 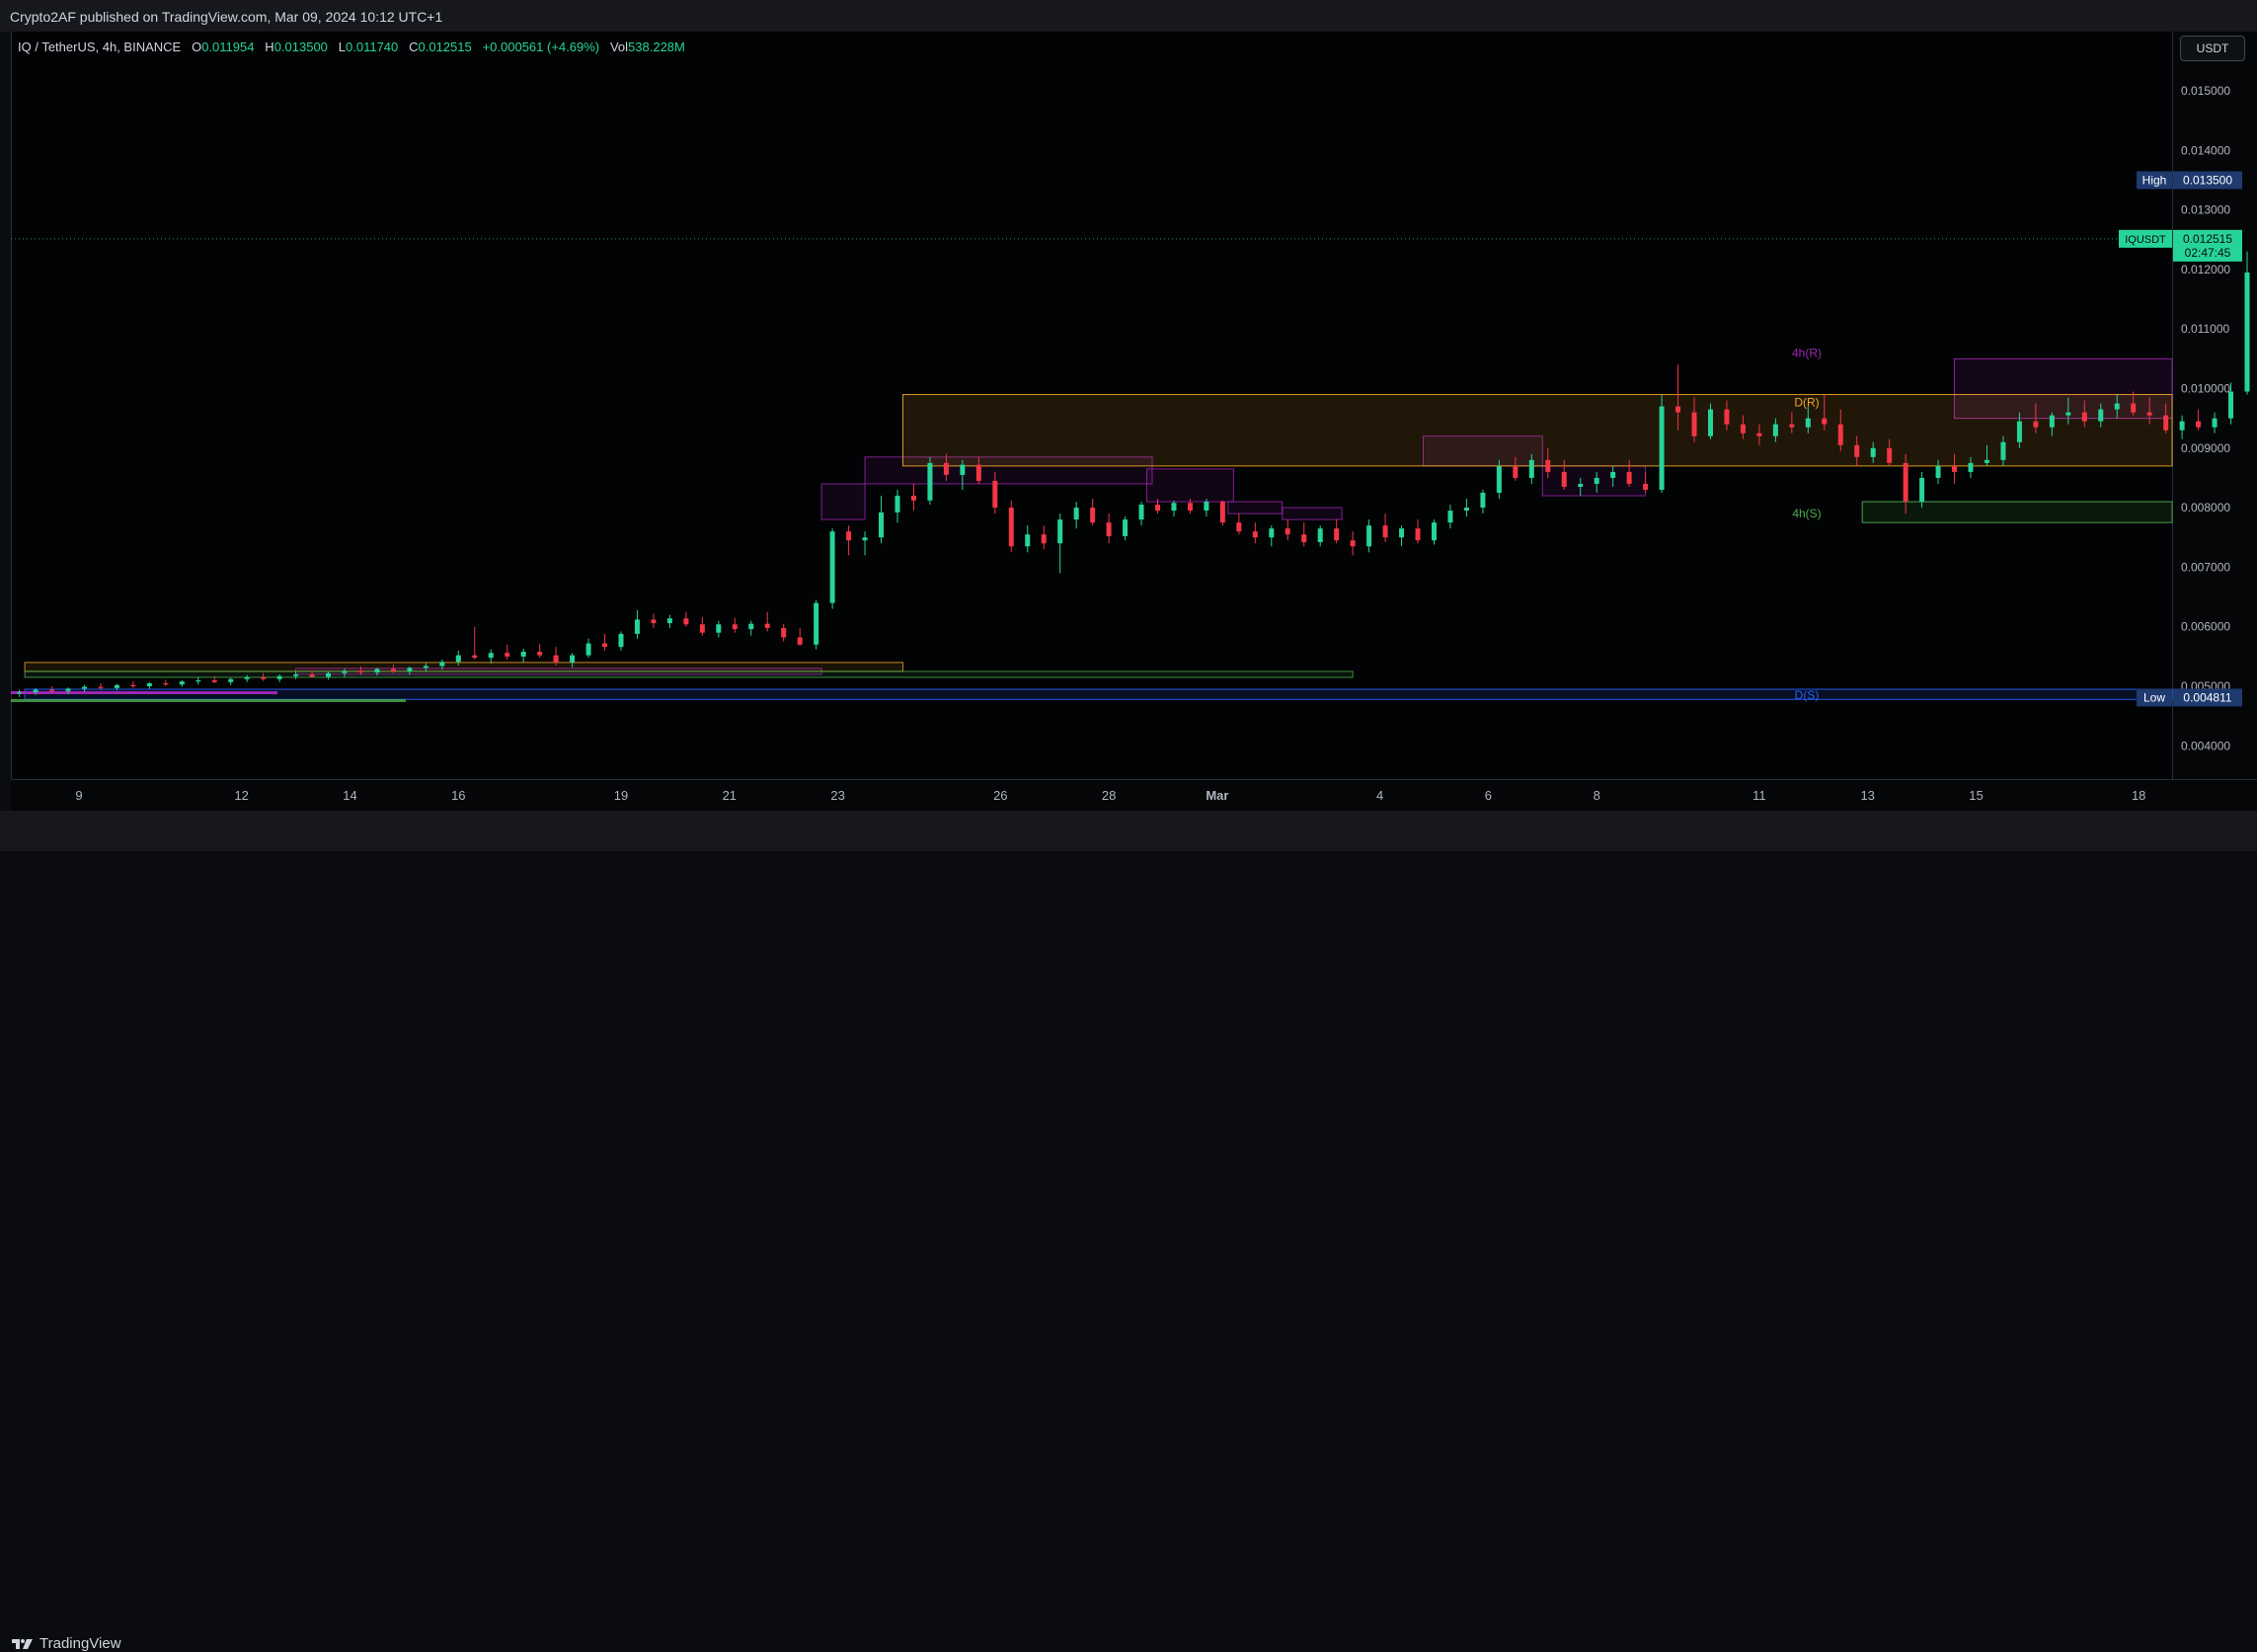 What do you see at coordinates (2212, 48) in the screenshot?
I see `currency-button: USDT` at bounding box center [2212, 48].